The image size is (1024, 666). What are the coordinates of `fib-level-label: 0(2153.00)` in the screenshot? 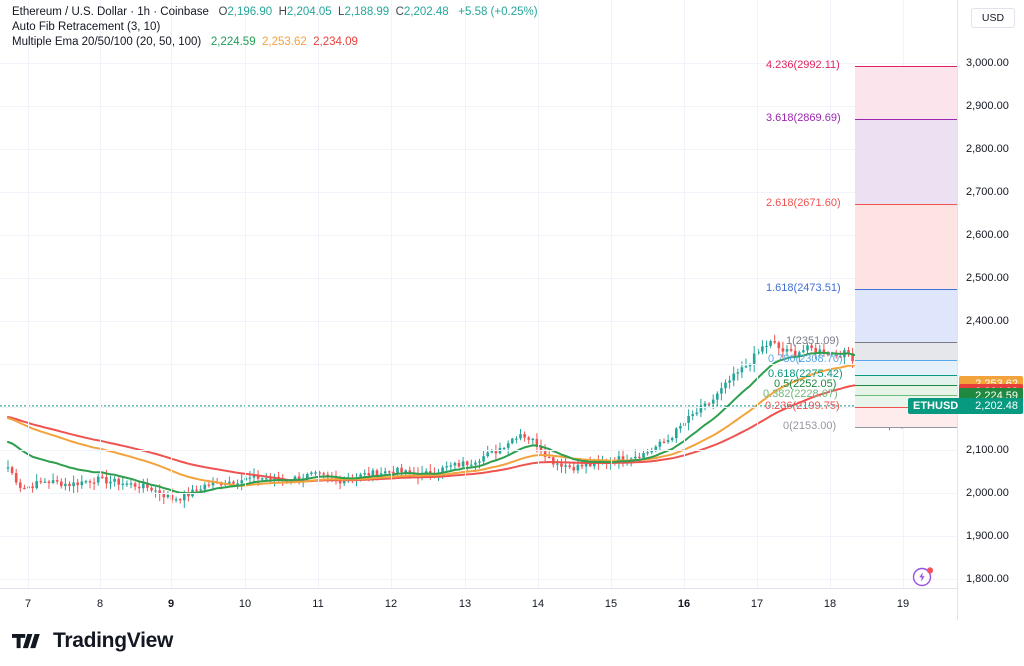 It's located at (810, 426).